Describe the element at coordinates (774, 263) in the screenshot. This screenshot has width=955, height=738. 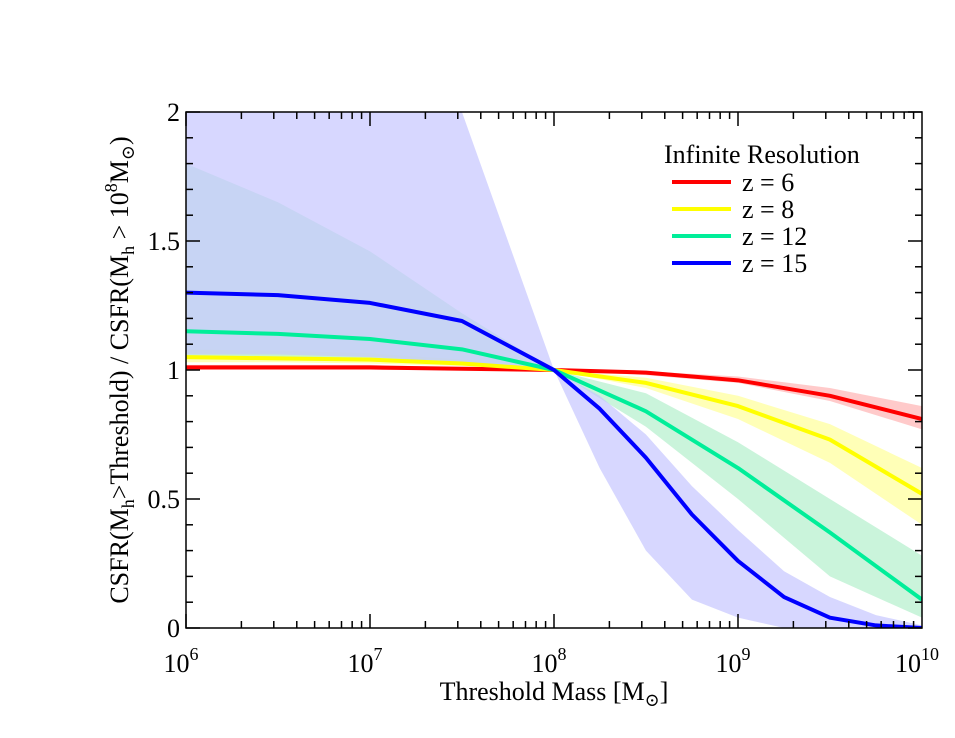
I see `legend-label-z-15: z = 15` at that location.